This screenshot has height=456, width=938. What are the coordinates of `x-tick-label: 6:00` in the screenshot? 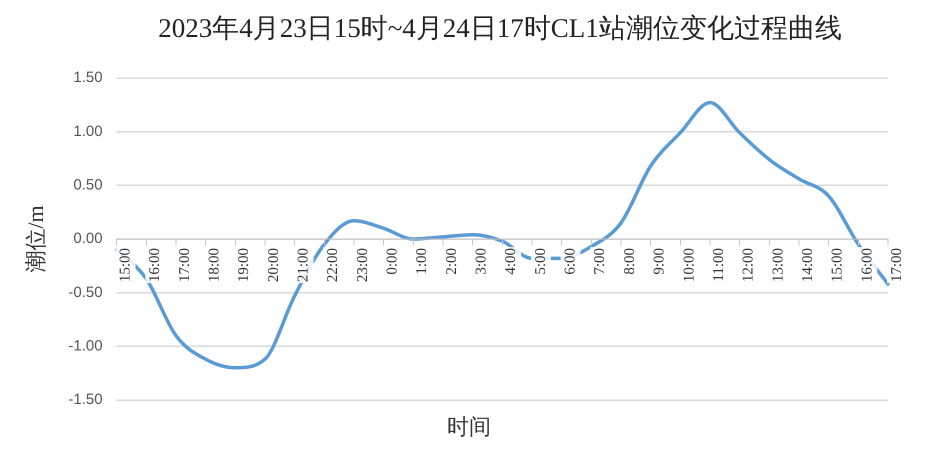 It's located at (570, 261).